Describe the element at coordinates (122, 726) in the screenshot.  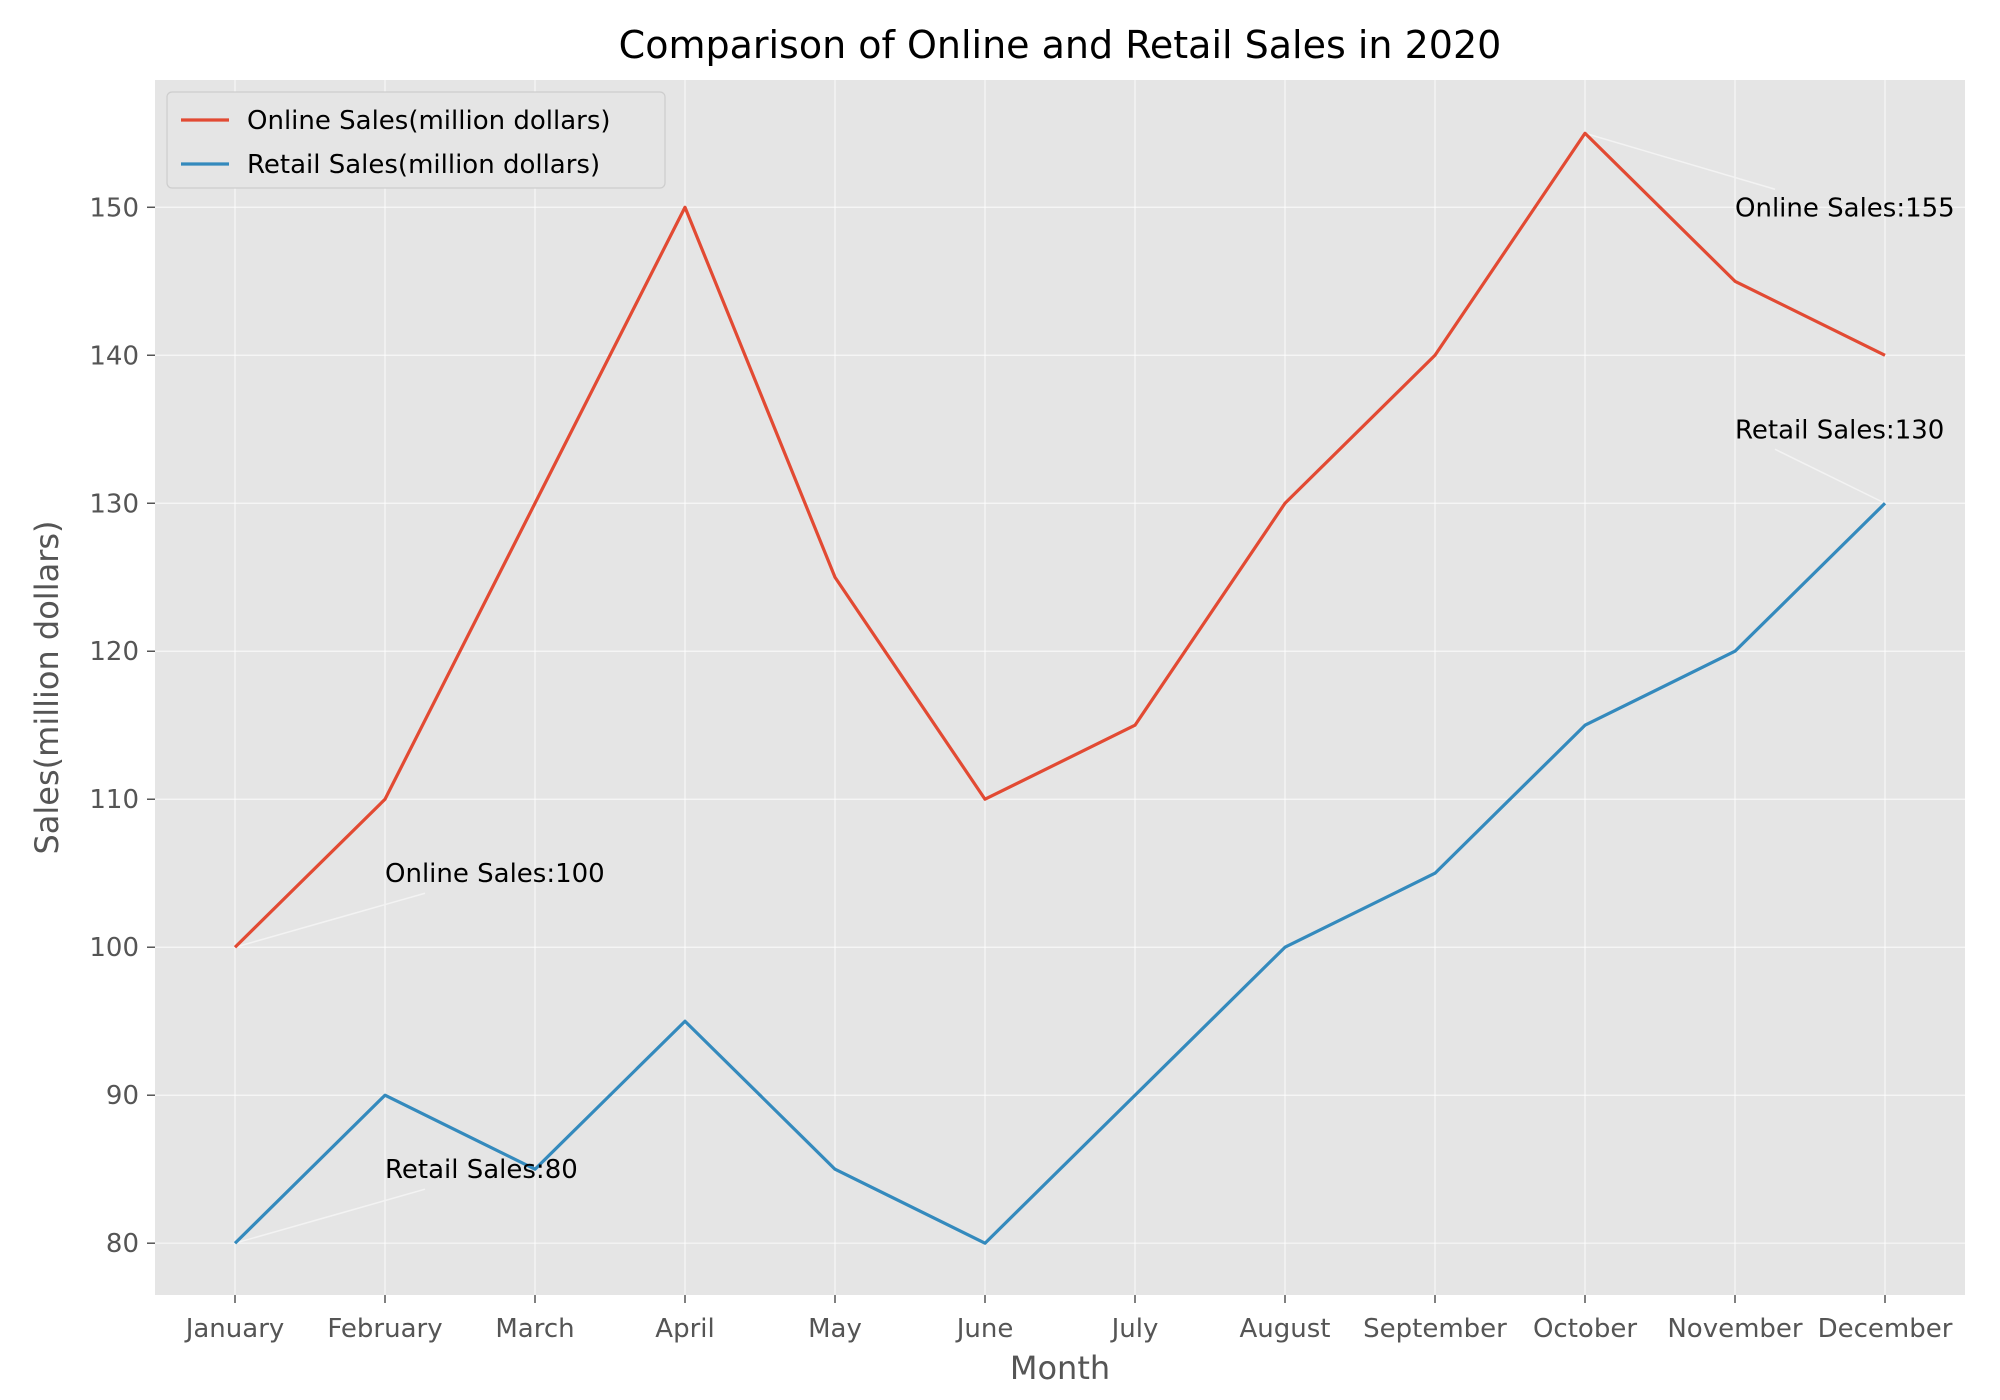
I see `y-axis: 80 90 100 110 120 130 140 150` at that location.